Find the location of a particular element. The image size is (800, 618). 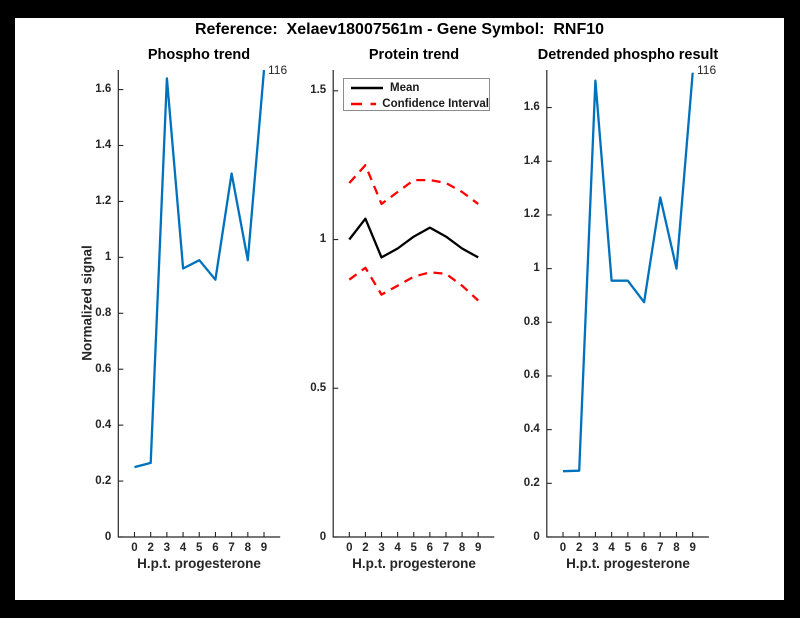

ci-upper-line is located at coordinates (413, 185).